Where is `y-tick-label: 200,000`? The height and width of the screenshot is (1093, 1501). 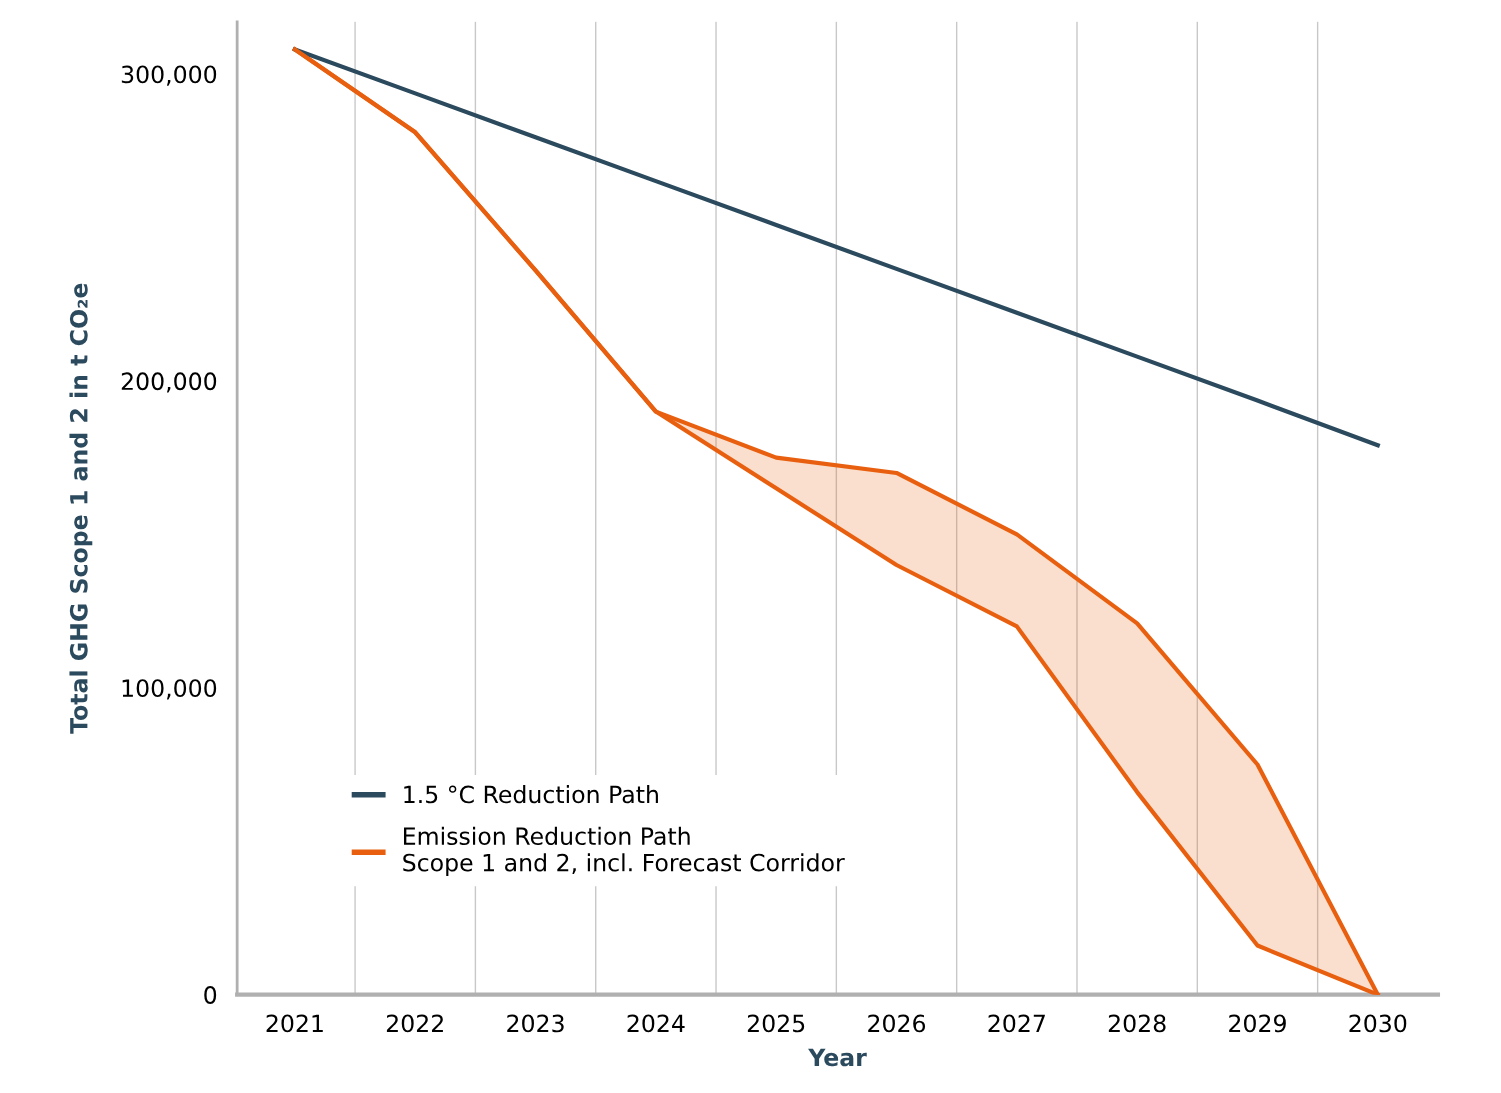 y-tick-label: 200,000 is located at coordinates (169, 382).